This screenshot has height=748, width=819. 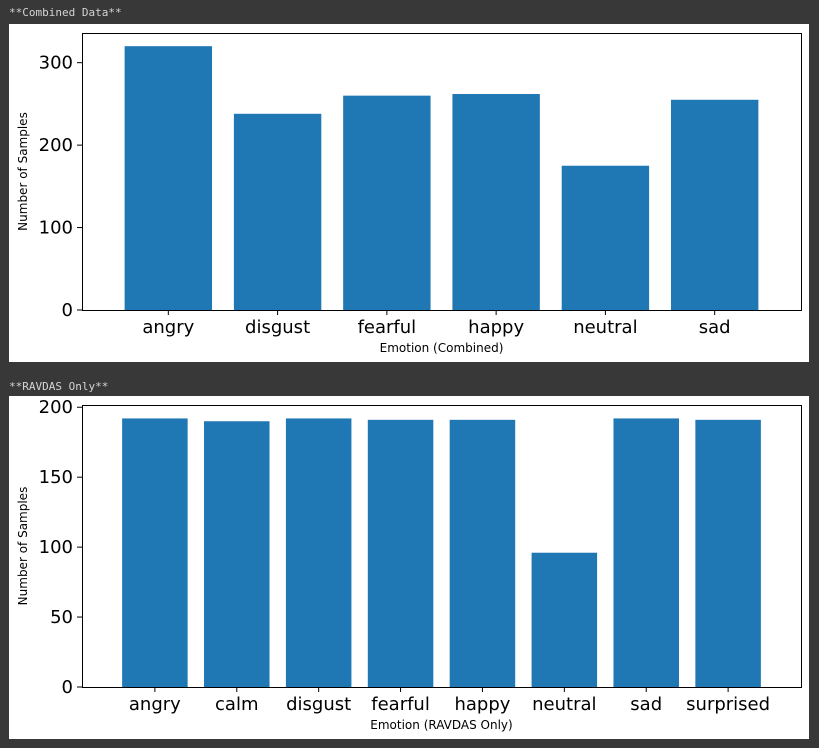 What do you see at coordinates (61, 617) in the screenshot?
I see `y-tick-label: 50` at bounding box center [61, 617].